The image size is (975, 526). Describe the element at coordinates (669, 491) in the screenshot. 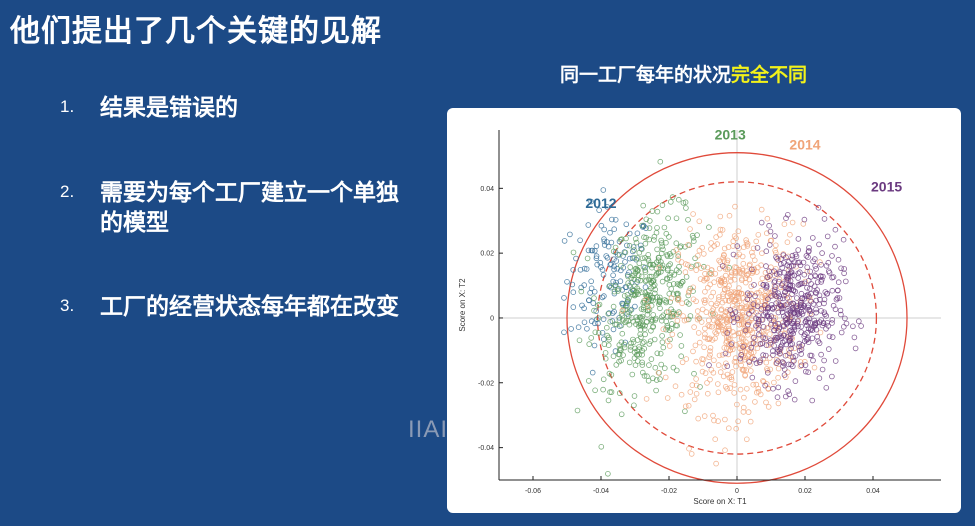

I see `x-tick-label: -0.02` at that location.